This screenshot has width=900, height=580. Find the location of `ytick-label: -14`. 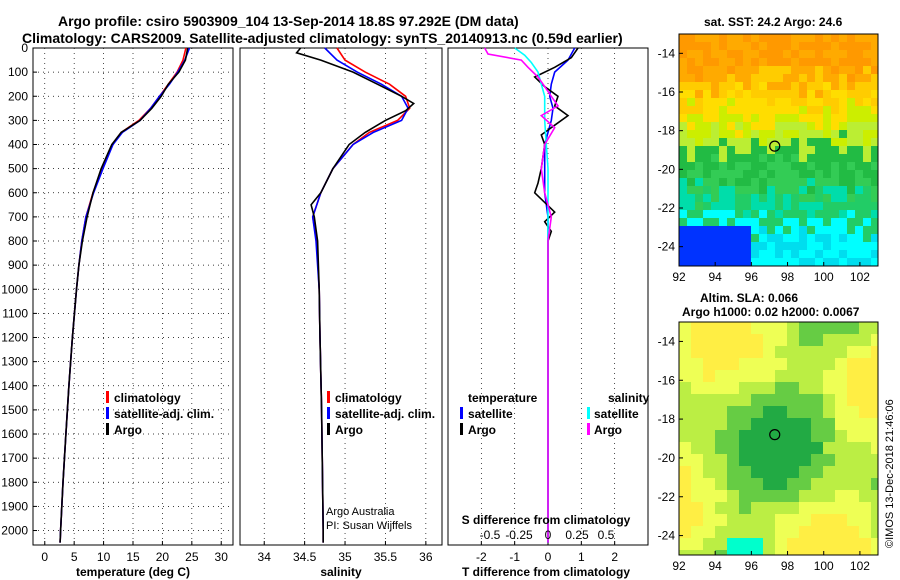

ytick-label: -14 is located at coordinates (667, 341).